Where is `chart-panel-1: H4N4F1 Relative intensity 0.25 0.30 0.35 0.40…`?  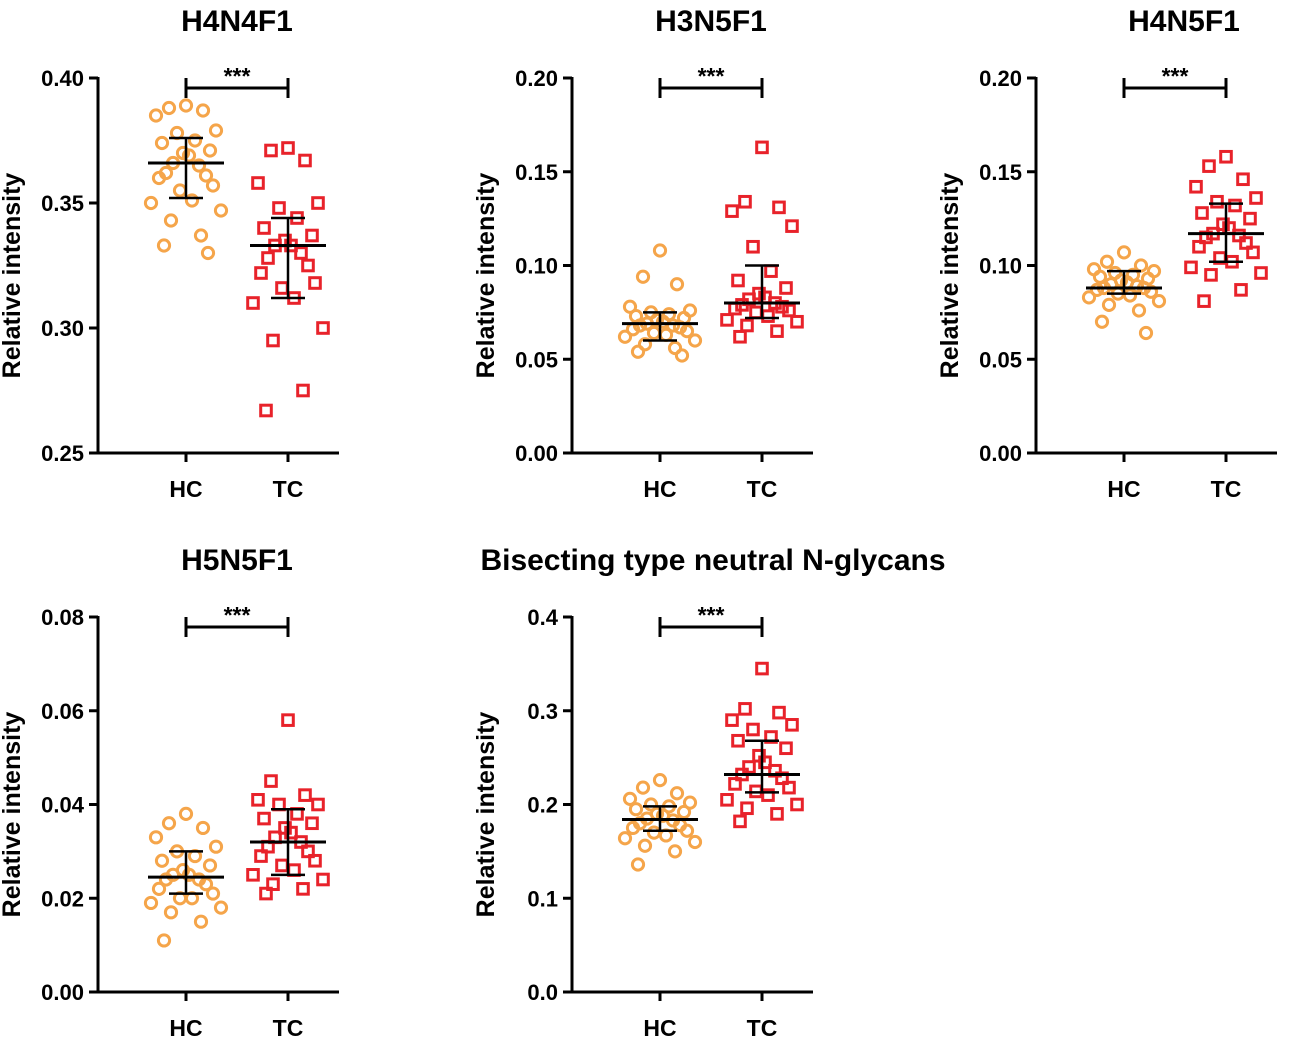
chart-panel-1: H4N4F1 Relative intensity 0.25 0.30 0.35 0.40… is located at coordinates (169, 253).